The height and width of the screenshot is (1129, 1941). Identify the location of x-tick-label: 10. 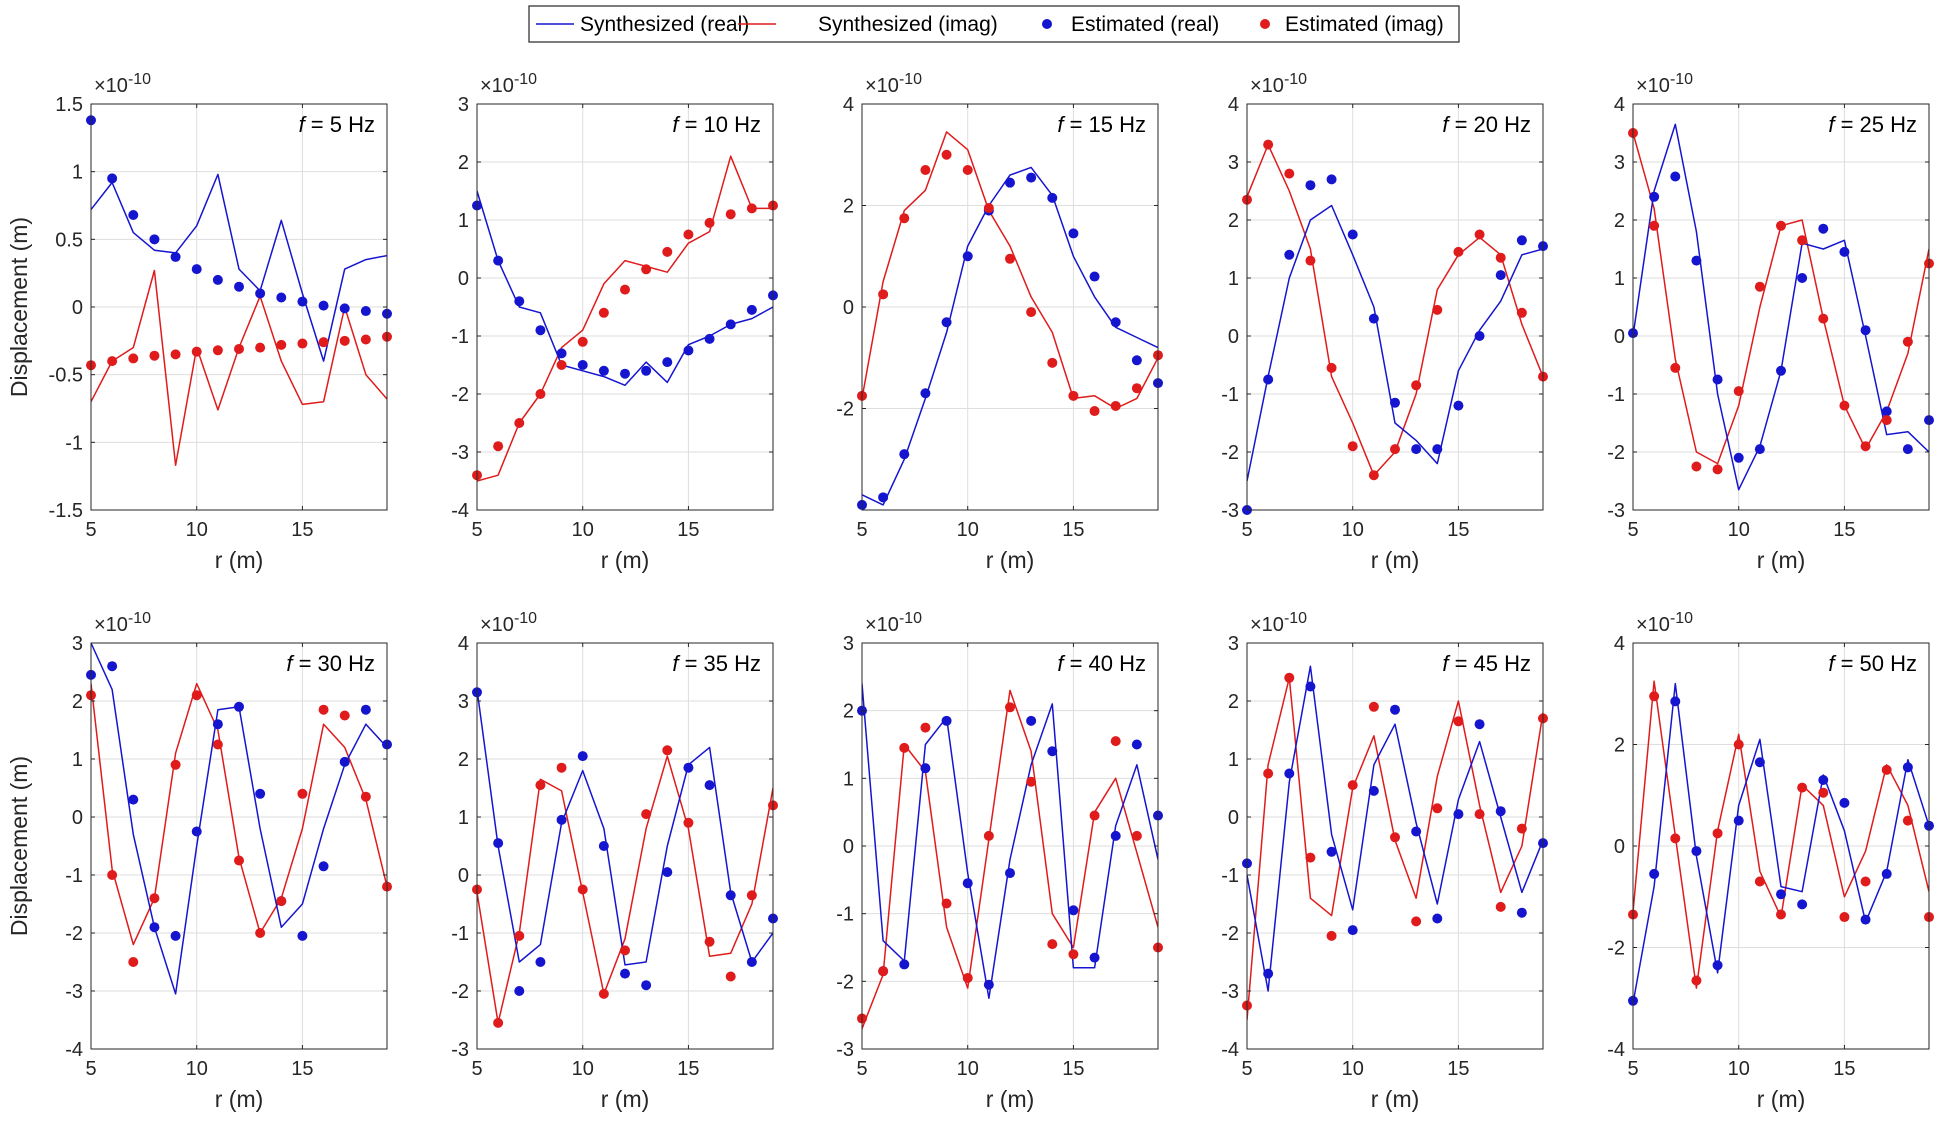
(583, 530).